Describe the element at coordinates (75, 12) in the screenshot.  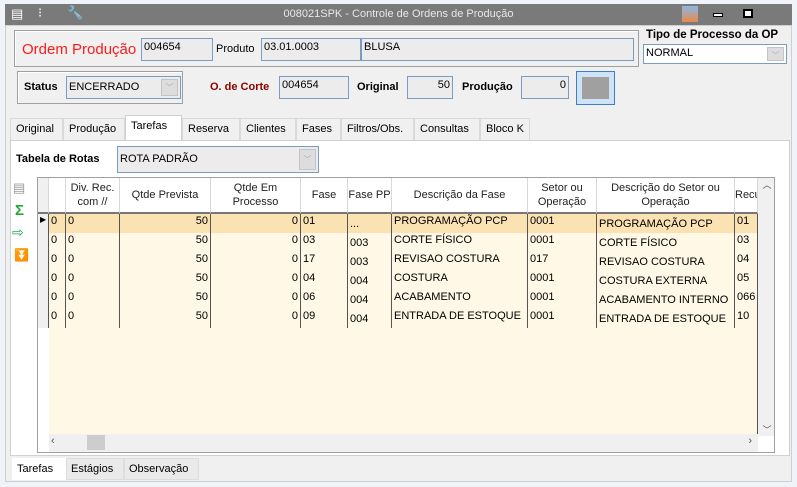
I see `wrench-icon: 🔧` at that location.